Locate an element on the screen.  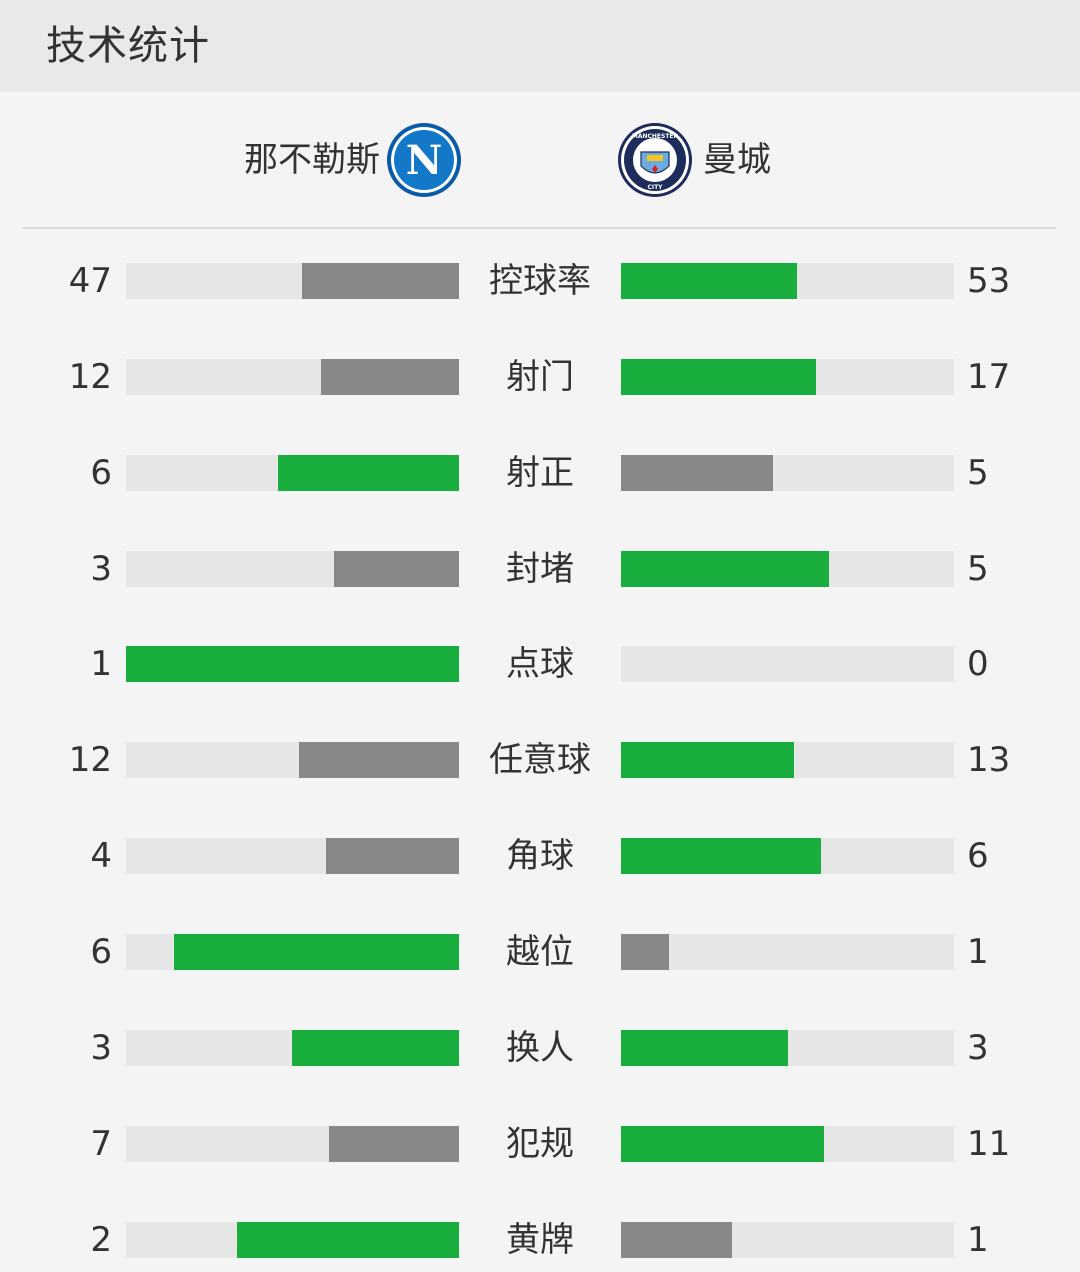
stat-label: 控球率 is located at coordinates (540, 281).